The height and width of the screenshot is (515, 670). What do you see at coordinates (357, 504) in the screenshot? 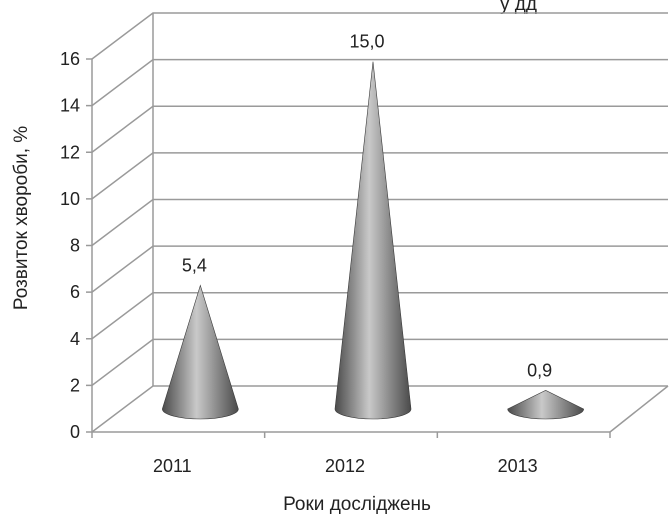
I see `x-axis-title: Роки досліджень` at bounding box center [357, 504].